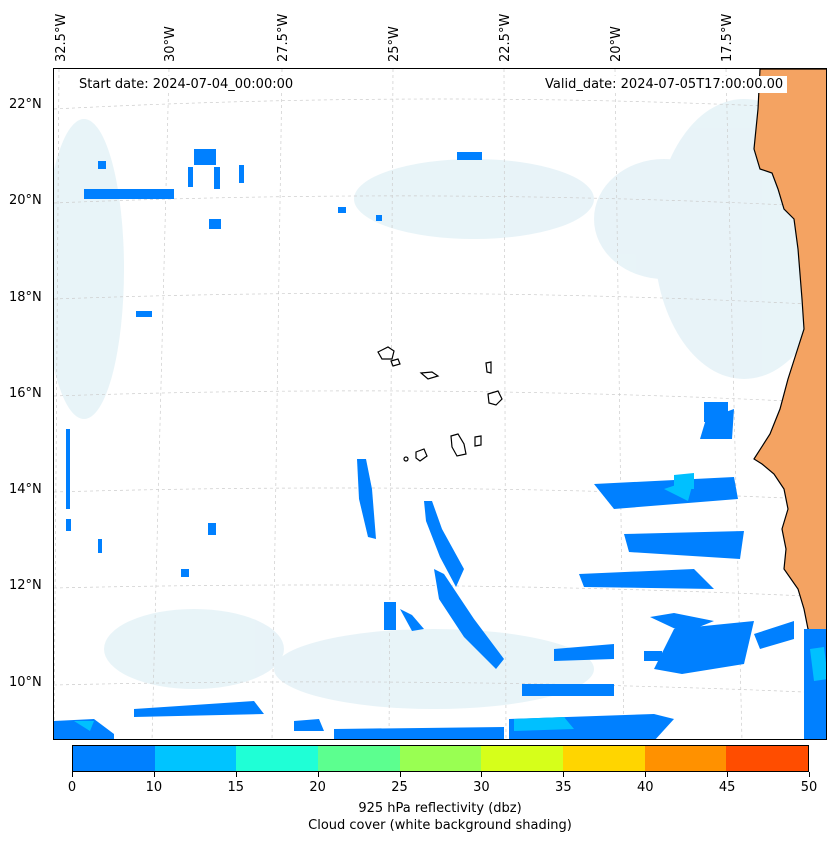  Describe the element at coordinates (563, 787) in the screenshot. I see `colorbar-tick-label: 35` at that location.